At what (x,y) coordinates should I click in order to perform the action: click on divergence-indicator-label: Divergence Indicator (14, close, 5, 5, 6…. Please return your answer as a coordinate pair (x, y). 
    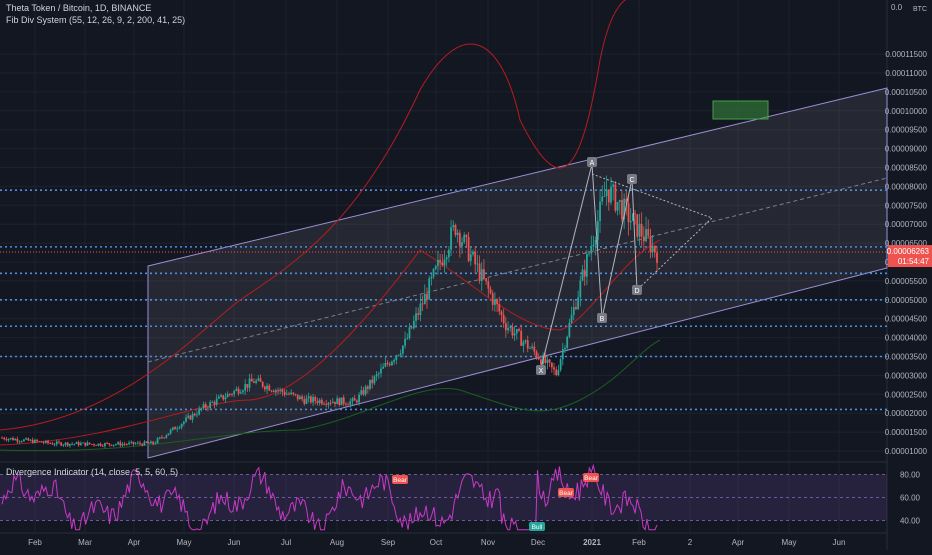
    Looking at the image, I should click on (92, 472).